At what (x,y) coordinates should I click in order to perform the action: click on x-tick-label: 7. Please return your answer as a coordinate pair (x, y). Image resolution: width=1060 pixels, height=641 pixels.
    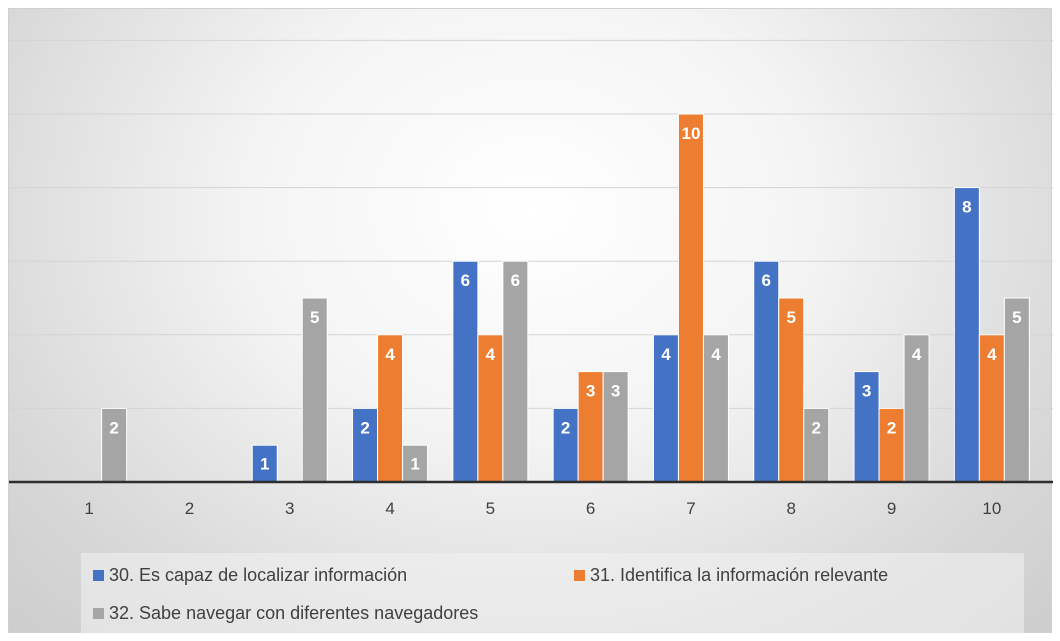
    Looking at the image, I should click on (690, 508).